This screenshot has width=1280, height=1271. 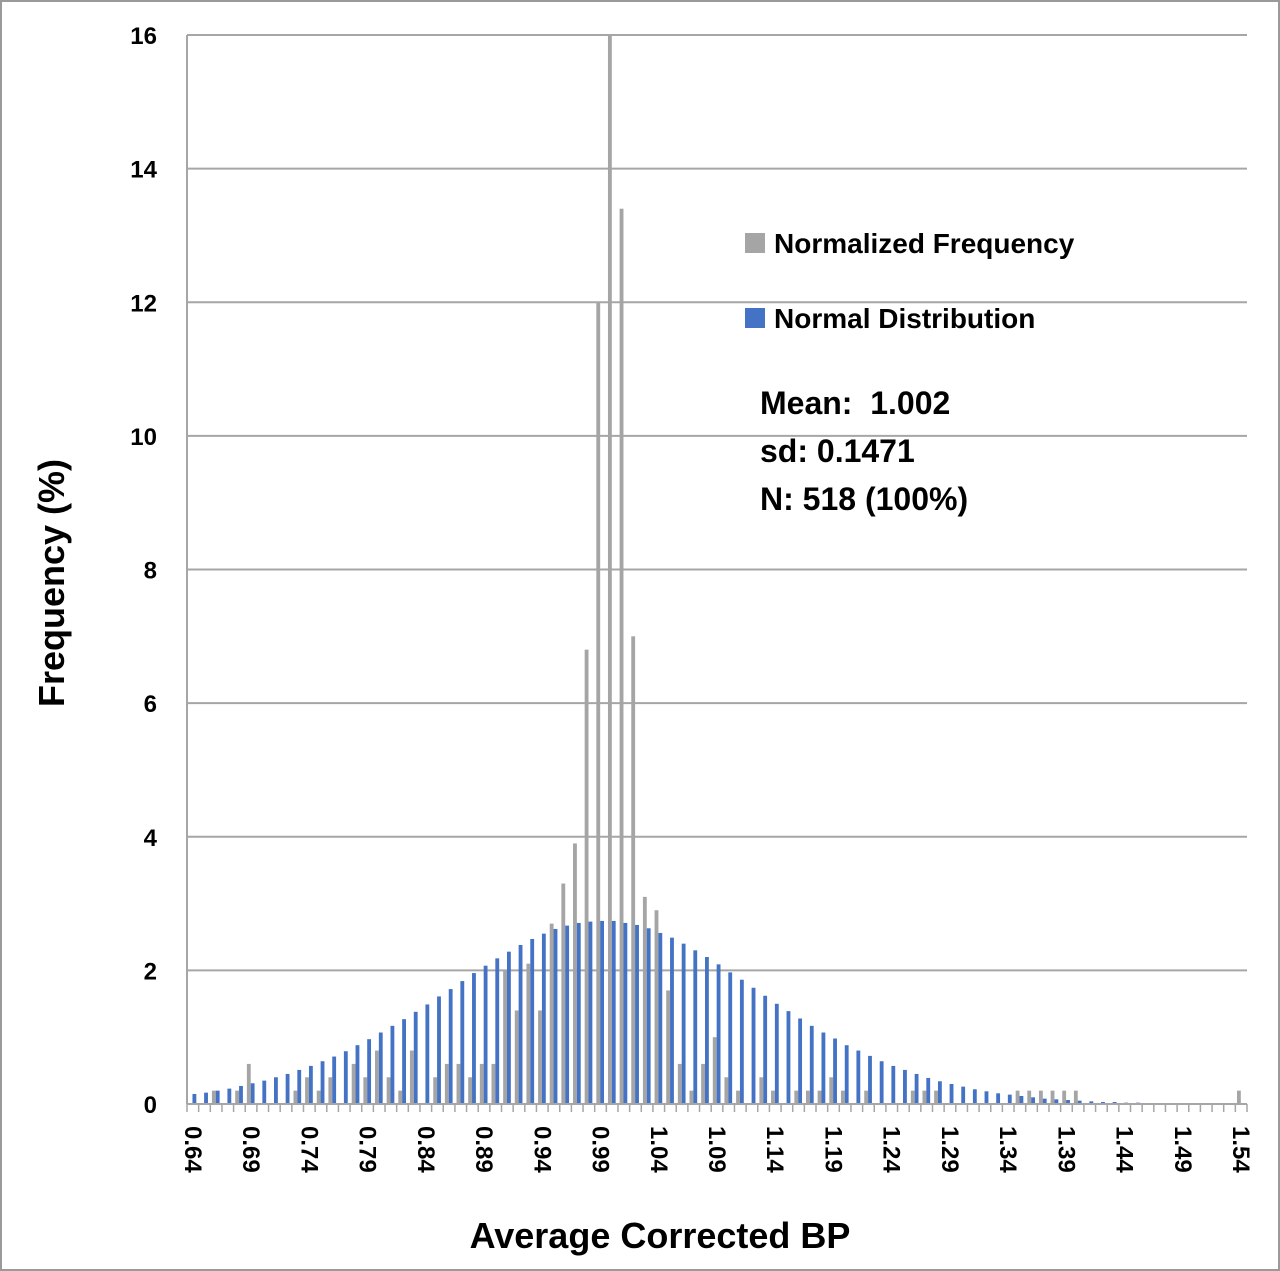 What do you see at coordinates (150, 971) in the screenshot?
I see `y-tick-label: 2` at bounding box center [150, 971].